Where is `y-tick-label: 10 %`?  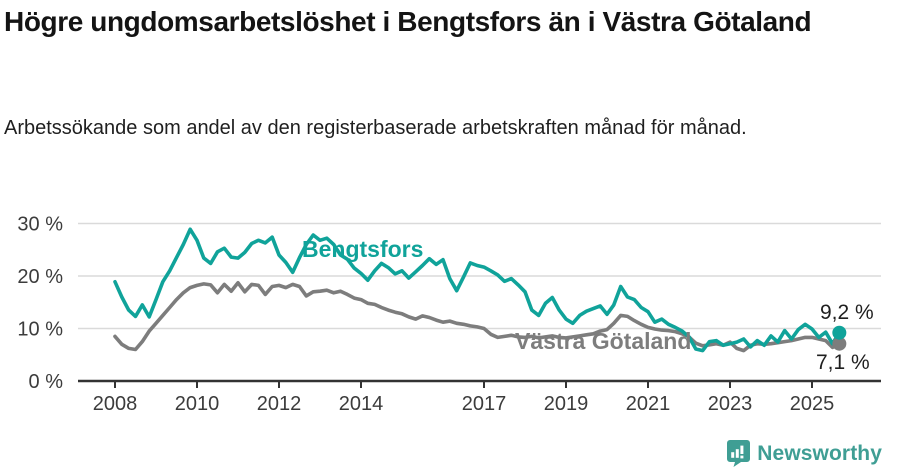 y-tick-label: 10 % is located at coordinates (40, 330).